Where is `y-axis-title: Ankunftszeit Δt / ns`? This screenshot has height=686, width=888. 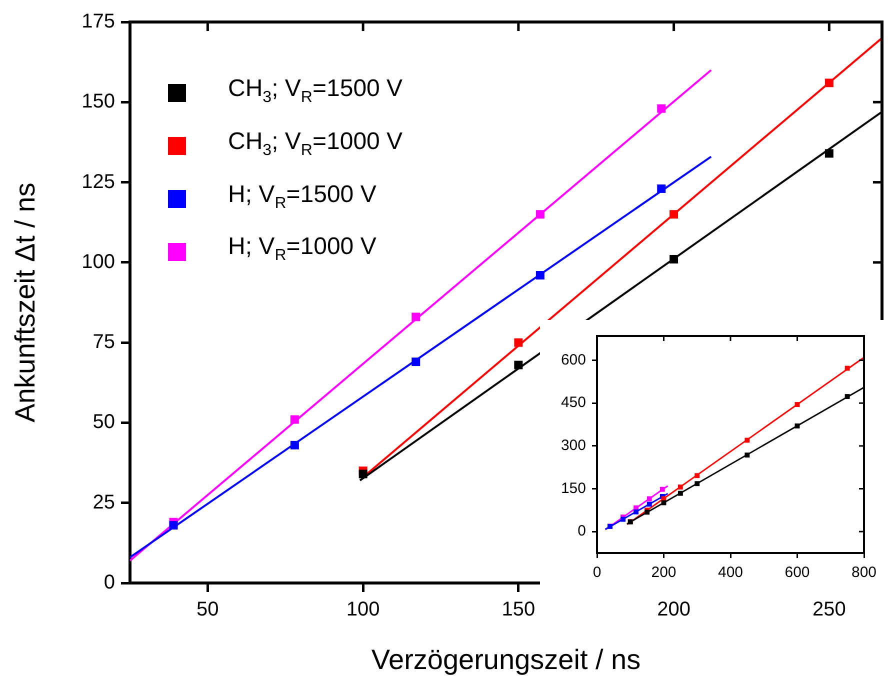
y-axis-title: Ankunftszeit Δt / ns is located at coordinates (25, 302).